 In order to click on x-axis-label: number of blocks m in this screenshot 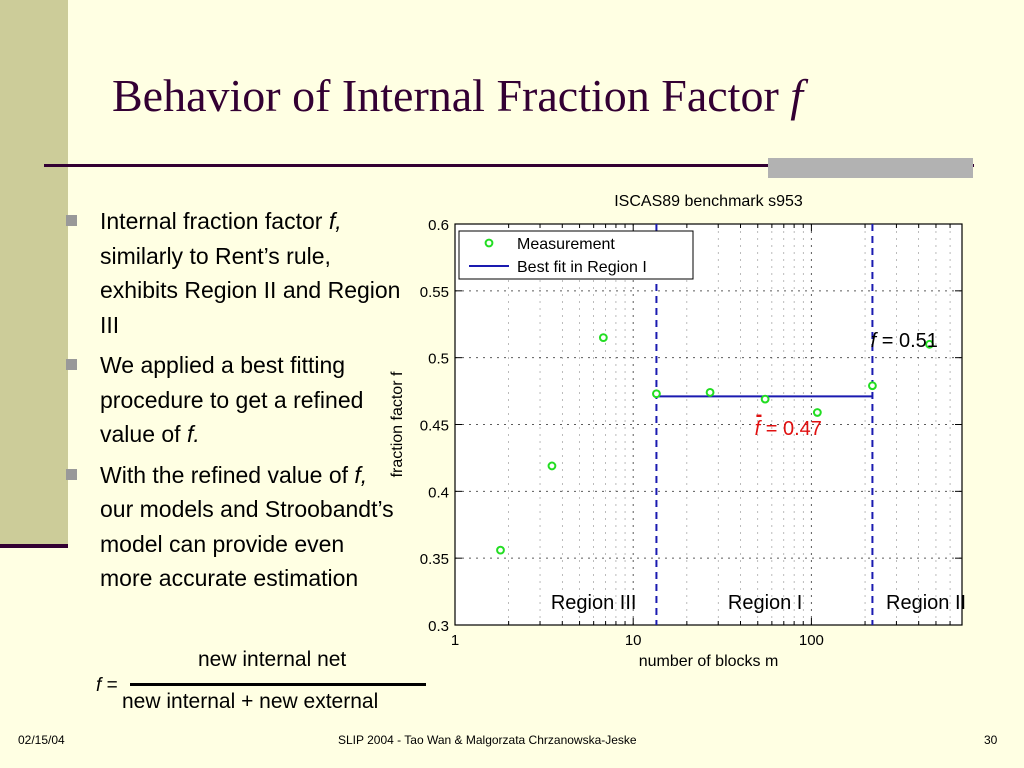, I will do `click(709, 661)`.